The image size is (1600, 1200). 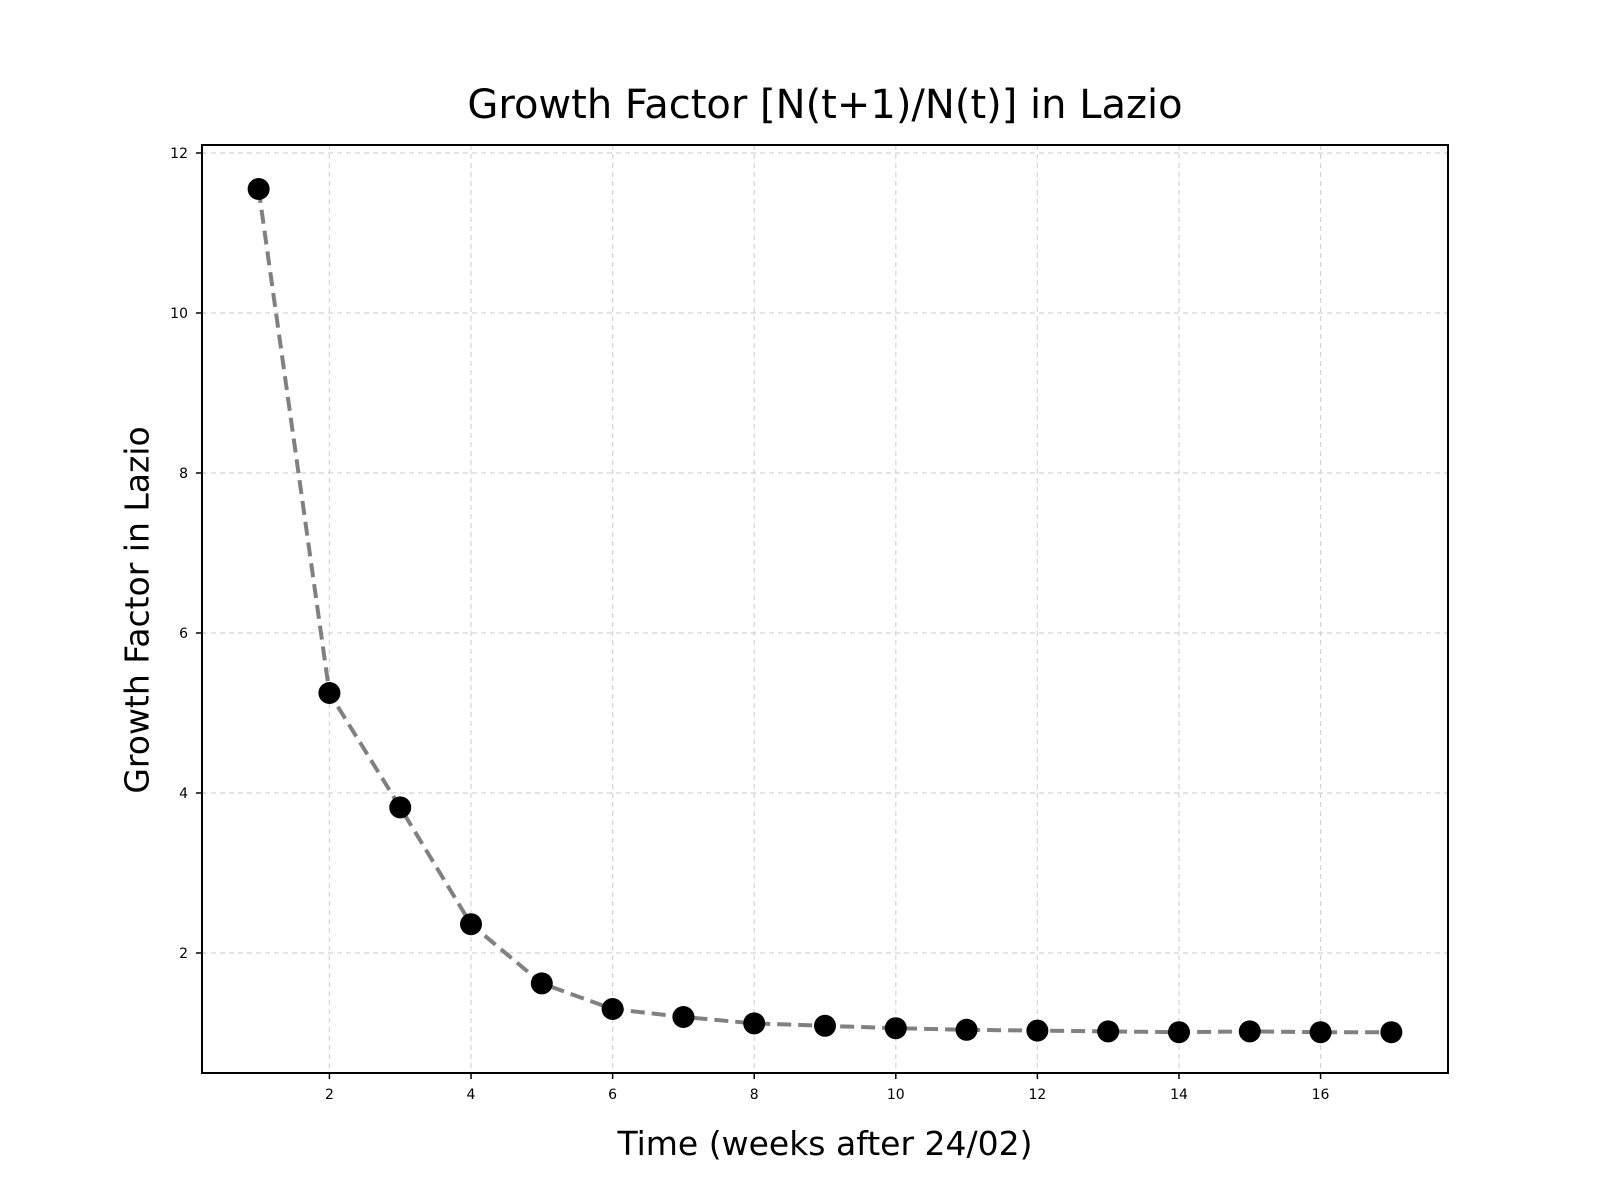 I want to click on x-tick-label: 16, so click(x=1321, y=1095).